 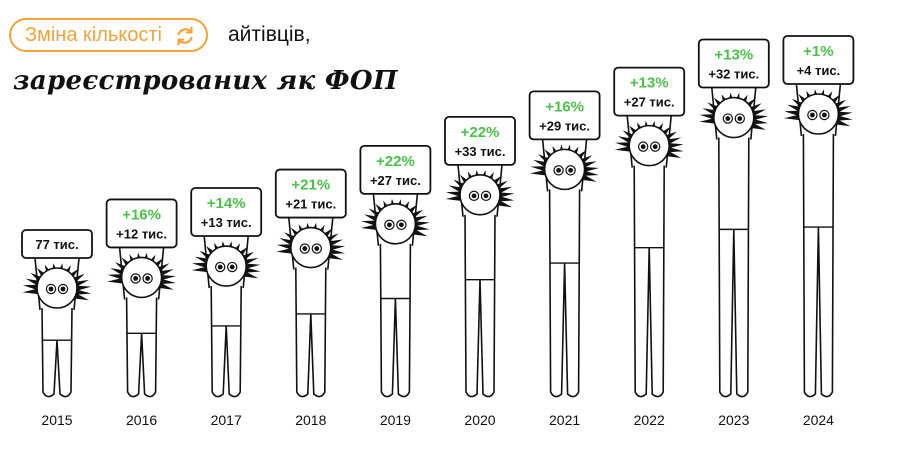 What do you see at coordinates (93, 34) in the screenshot?
I see `title-highlight-text: Зміна кількості` at bounding box center [93, 34].